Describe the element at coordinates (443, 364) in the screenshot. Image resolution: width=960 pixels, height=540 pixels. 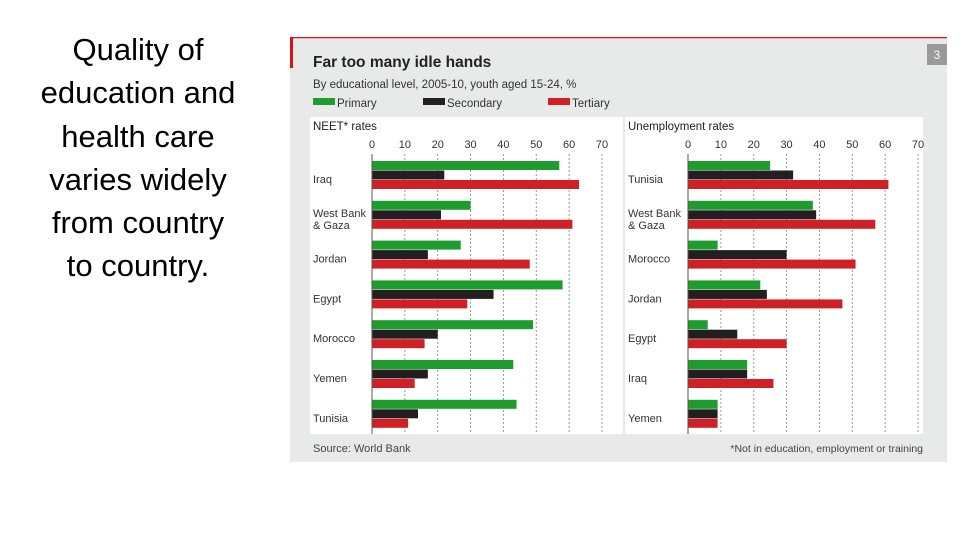
I see `neet-bar-yemen-primary` at that location.